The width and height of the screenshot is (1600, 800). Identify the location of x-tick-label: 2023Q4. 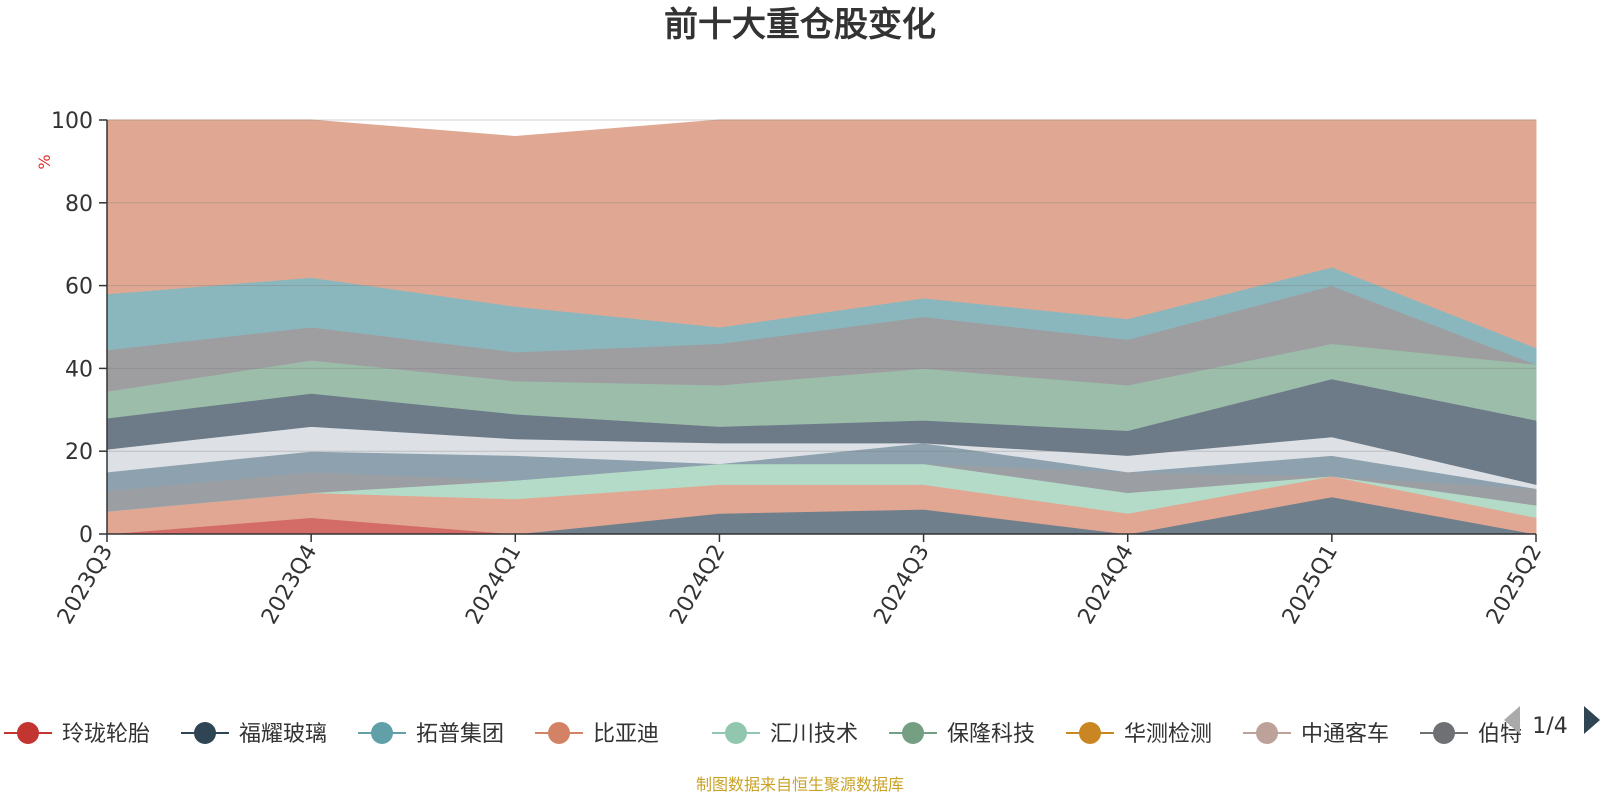
(289, 585).